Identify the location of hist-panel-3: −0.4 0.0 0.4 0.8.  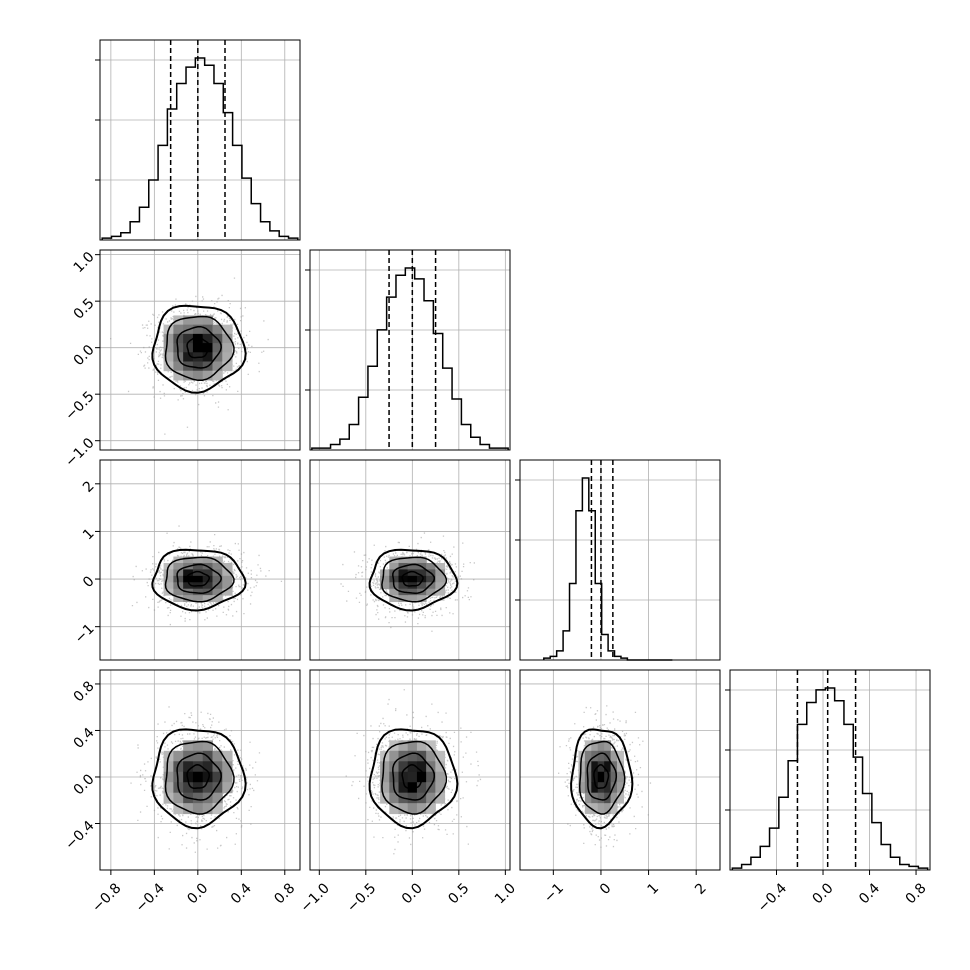
(828, 792).